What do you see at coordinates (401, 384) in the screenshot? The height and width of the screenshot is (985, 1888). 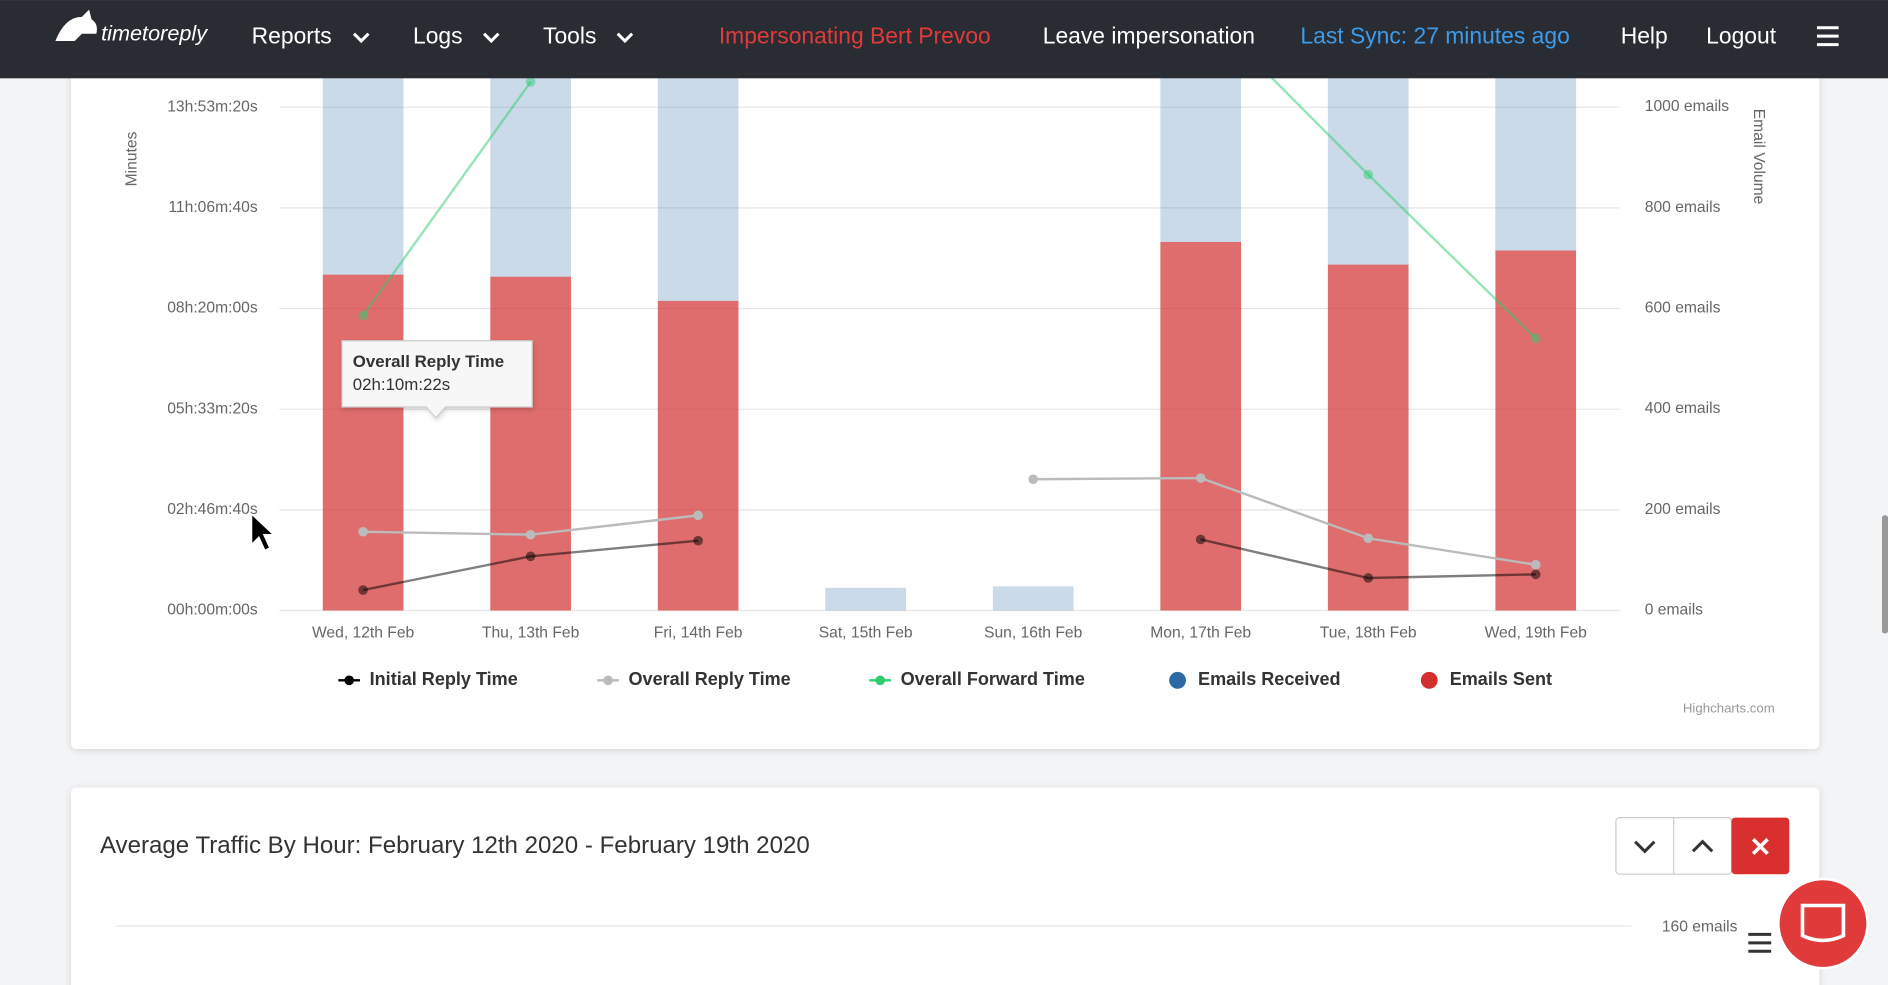 I see `tooltip-value: 02h:10m:22s` at bounding box center [401, 384].